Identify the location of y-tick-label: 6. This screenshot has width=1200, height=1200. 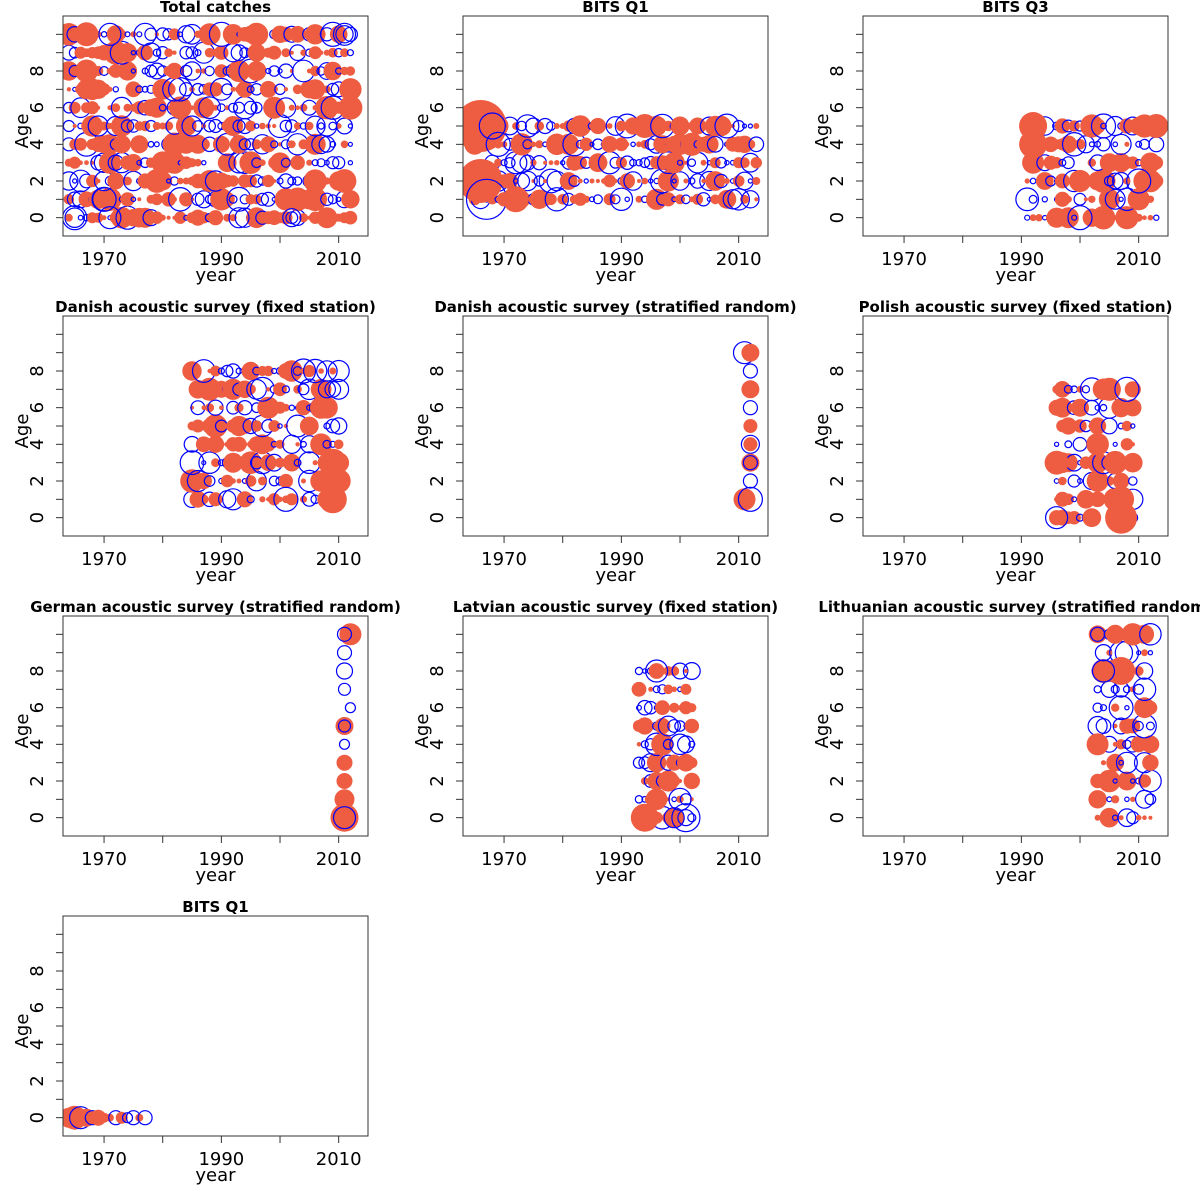
(37, 707).